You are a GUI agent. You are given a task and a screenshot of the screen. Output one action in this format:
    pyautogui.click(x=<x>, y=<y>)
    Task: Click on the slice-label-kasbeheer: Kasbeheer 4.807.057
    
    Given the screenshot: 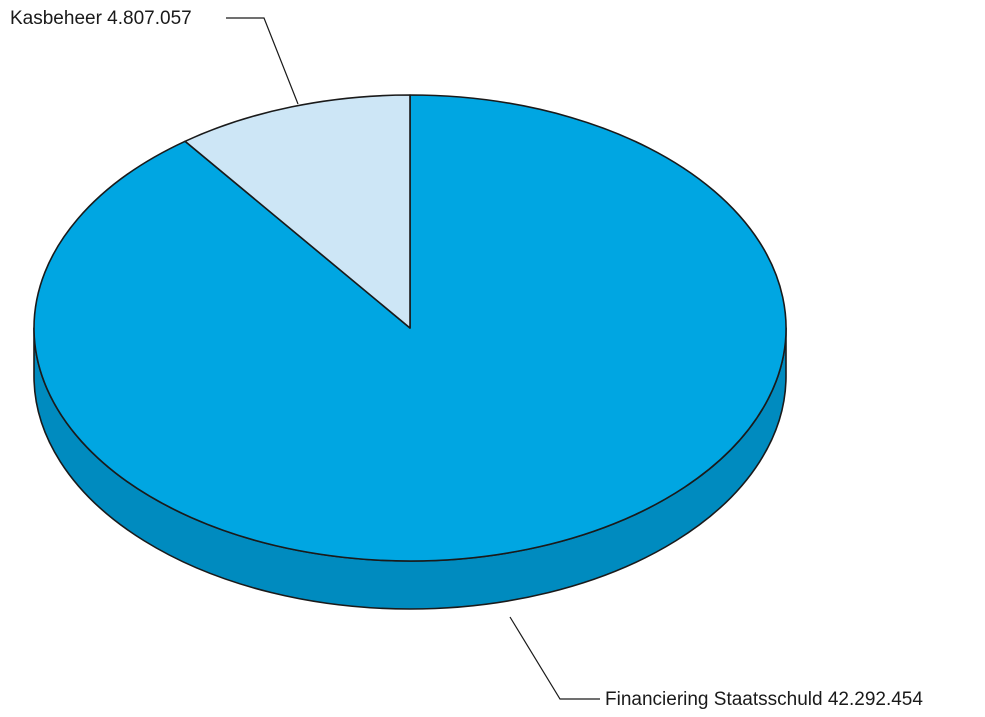 What is the action you would take?
    pyautogui.click(x=101, y=18)
    